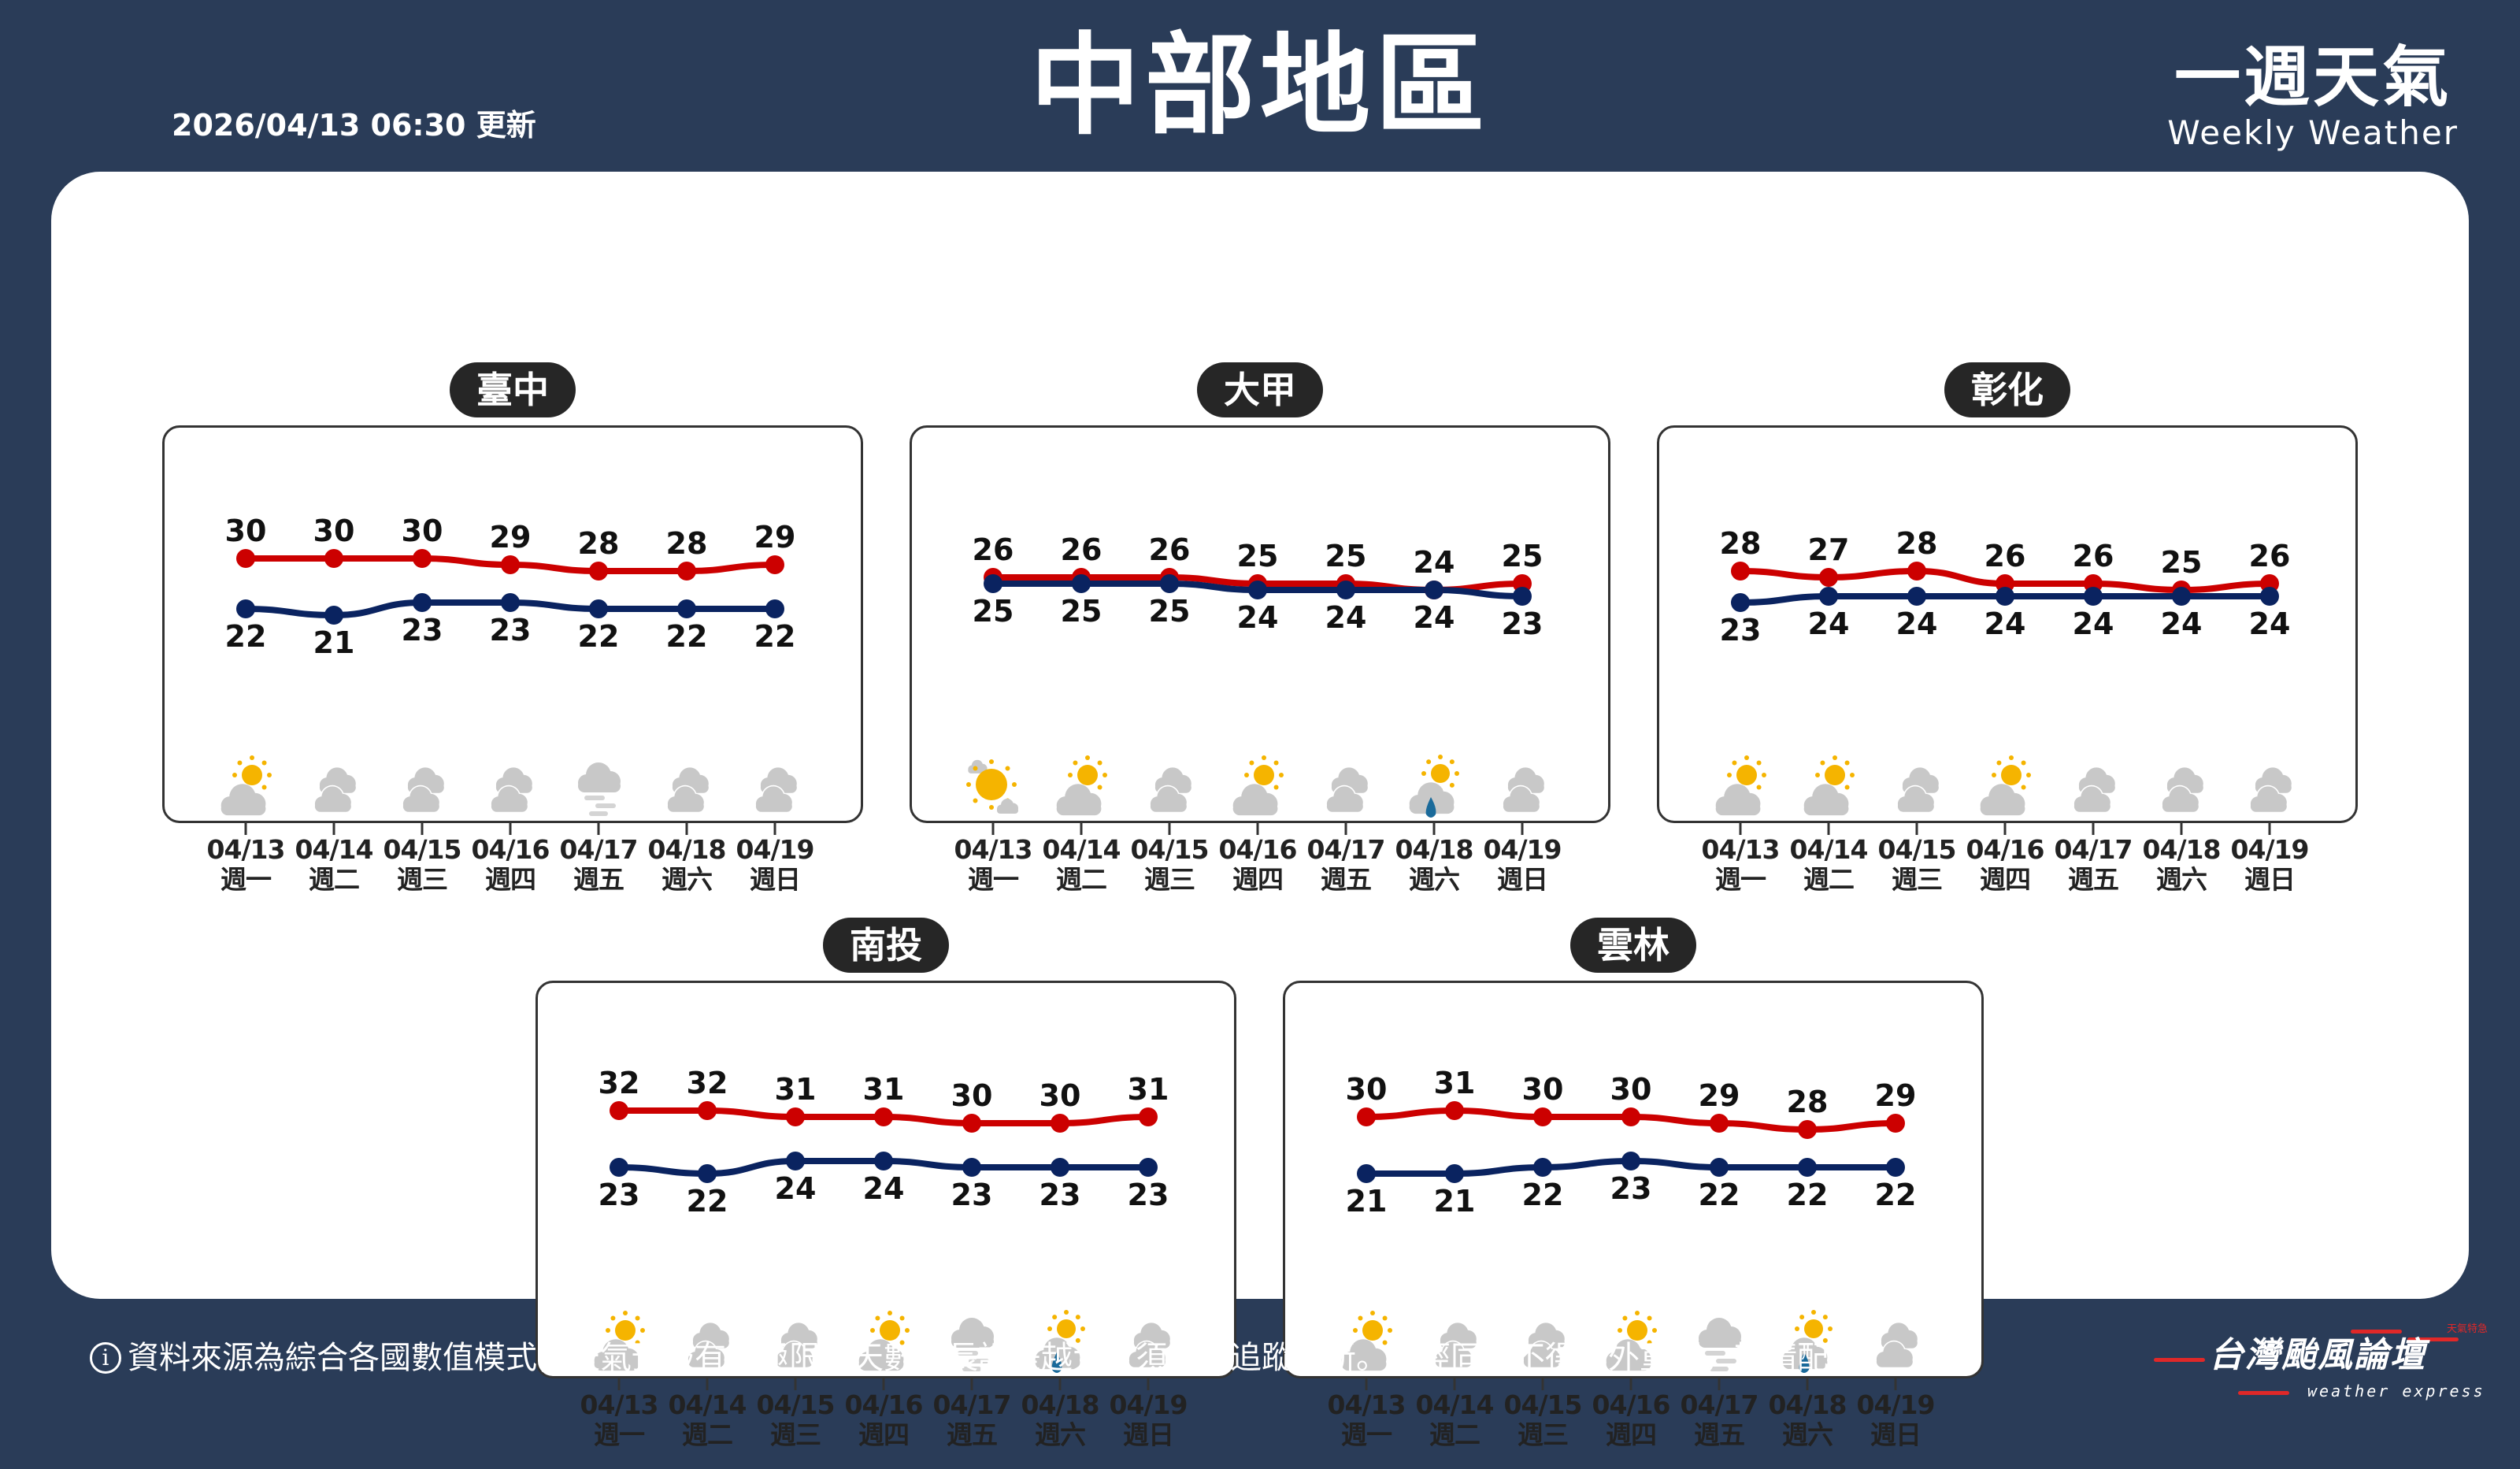 The height and width of the screenshot is (1469, 2520). Describe the element at coordinates (1081, 611) in the screenshot. I see `low-temp-label: 25` at that location.